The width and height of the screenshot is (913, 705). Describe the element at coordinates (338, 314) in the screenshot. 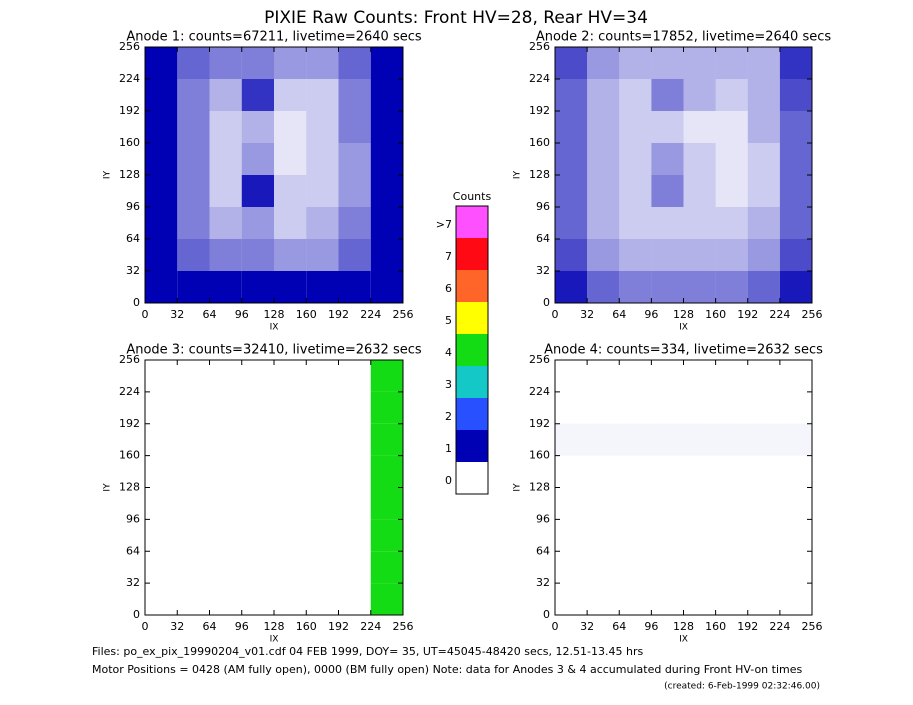

I see `x-tick-label: 192` at that location.